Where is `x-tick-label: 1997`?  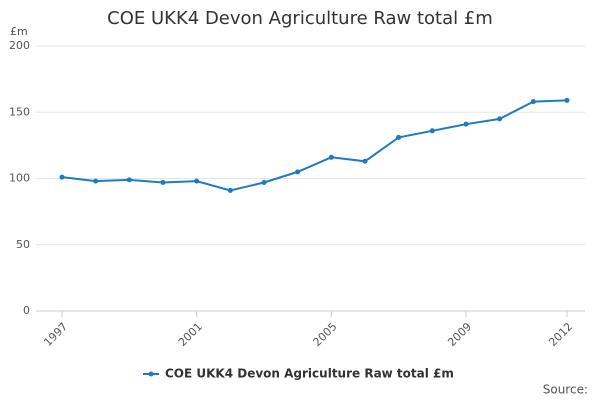 x-tick-label: 1997 is located at coordinates (55, 334).